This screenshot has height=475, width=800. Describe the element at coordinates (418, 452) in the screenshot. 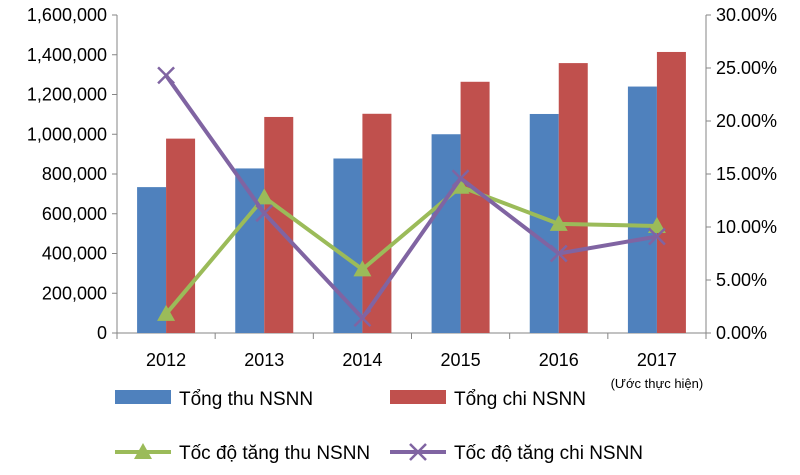

I see `legend-x-marker` at that location.